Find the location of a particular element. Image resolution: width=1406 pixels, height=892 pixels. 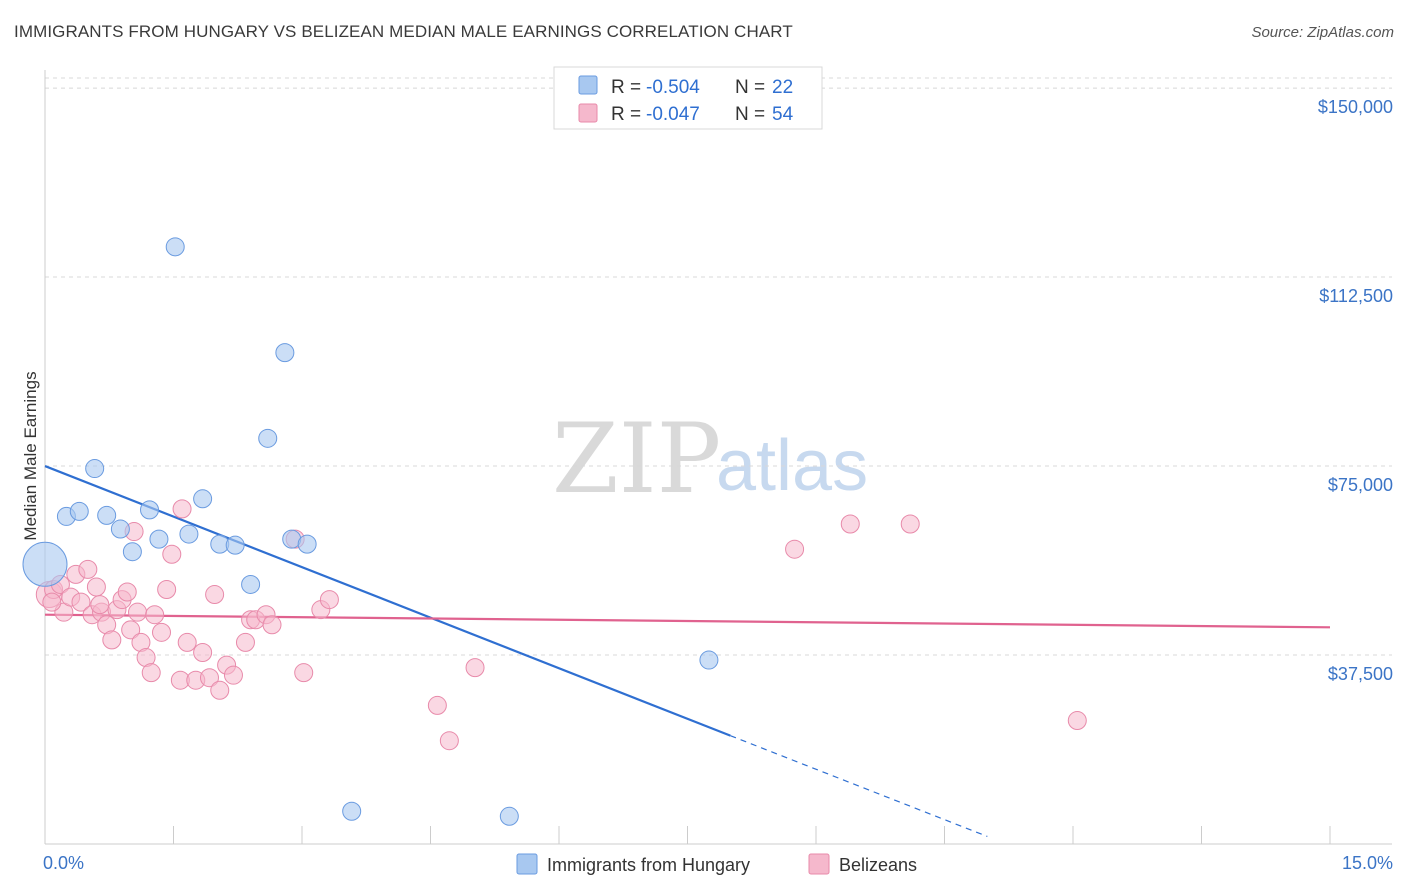

hungary-trend-line is located at coordinates (387, 601).